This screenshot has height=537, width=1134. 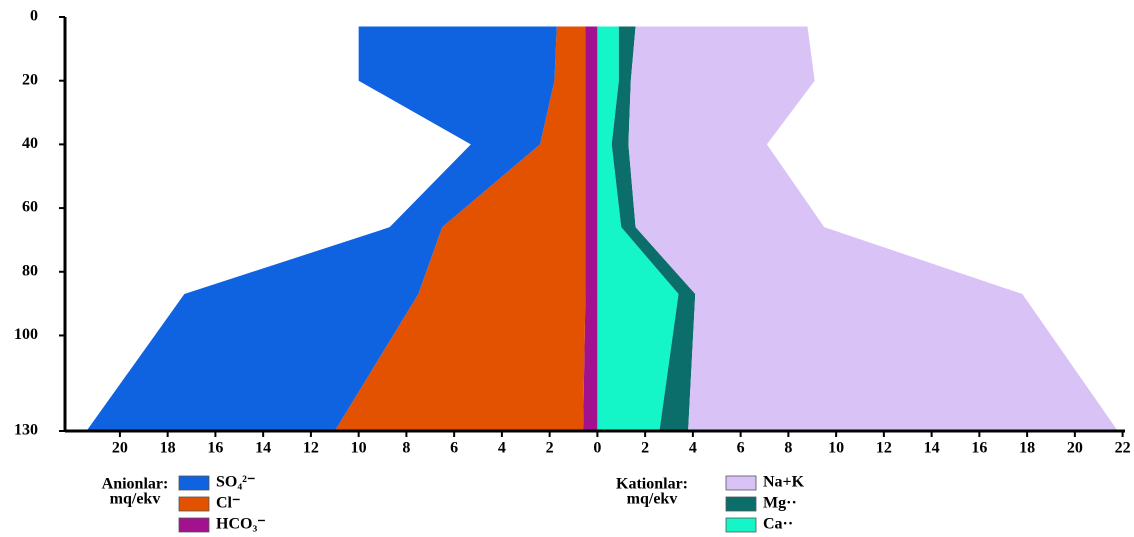 I want to click on y-tick-label: 100, so click(x=26, y=334).